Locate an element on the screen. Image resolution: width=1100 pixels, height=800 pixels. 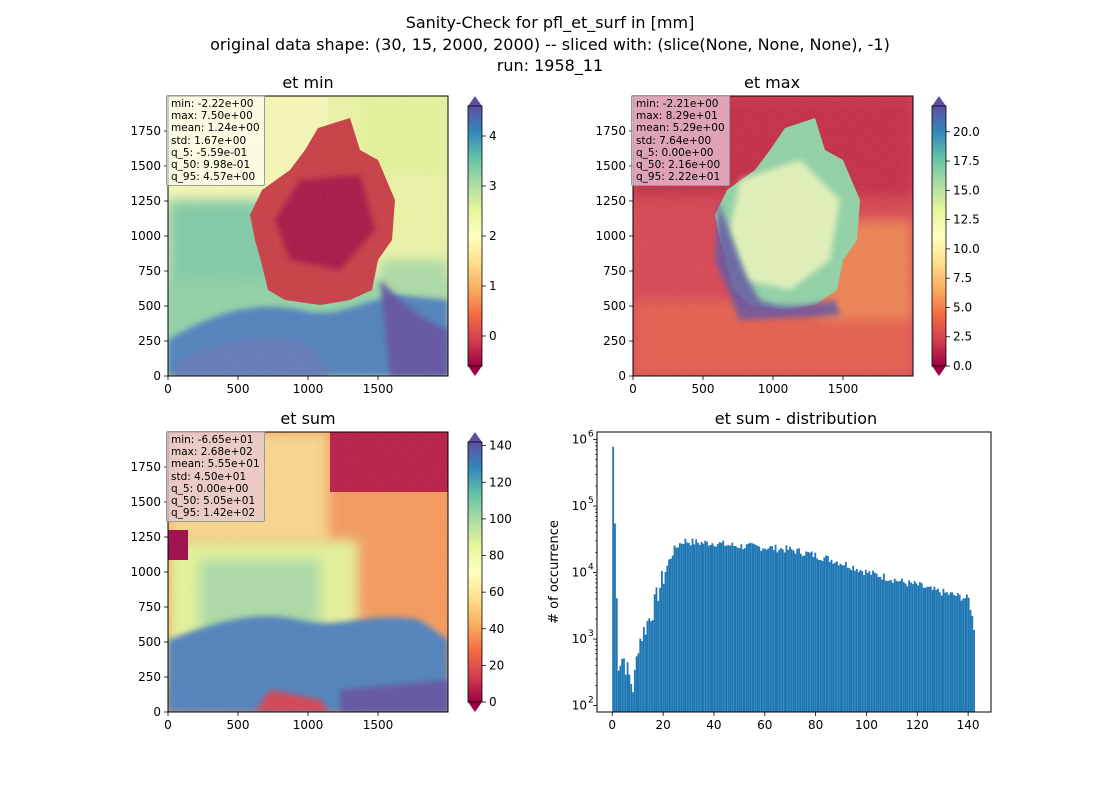
et-sum-colorbar-tick-label: 0 is located at coordinates (493, 702).